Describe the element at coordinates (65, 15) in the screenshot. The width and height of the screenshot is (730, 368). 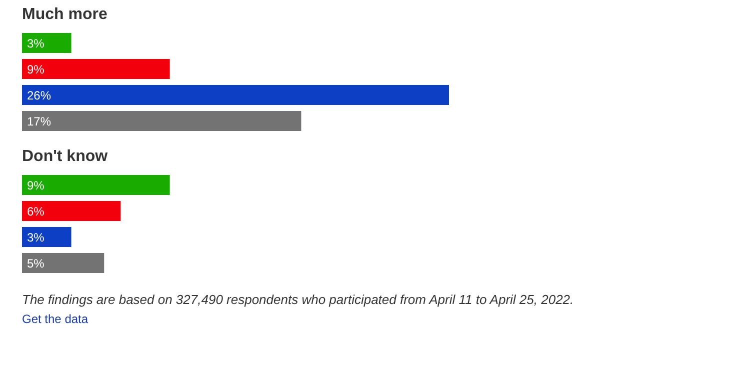
I see `chart-title: Much more` at that location.